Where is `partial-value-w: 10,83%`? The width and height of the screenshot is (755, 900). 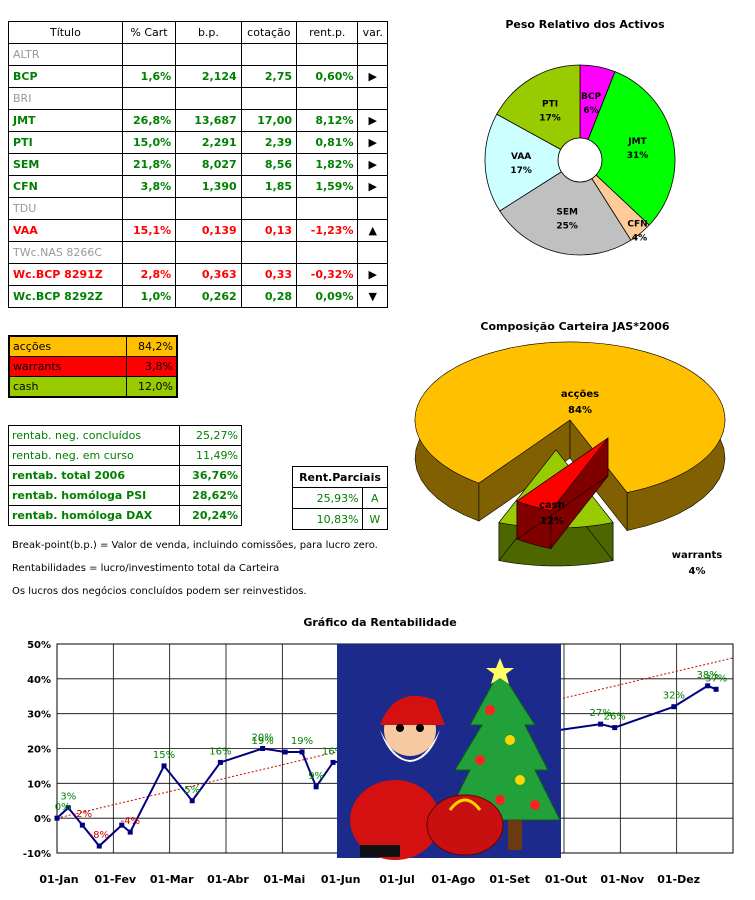
partial-value-w: 10,83% is located at coordinates (327, 519).